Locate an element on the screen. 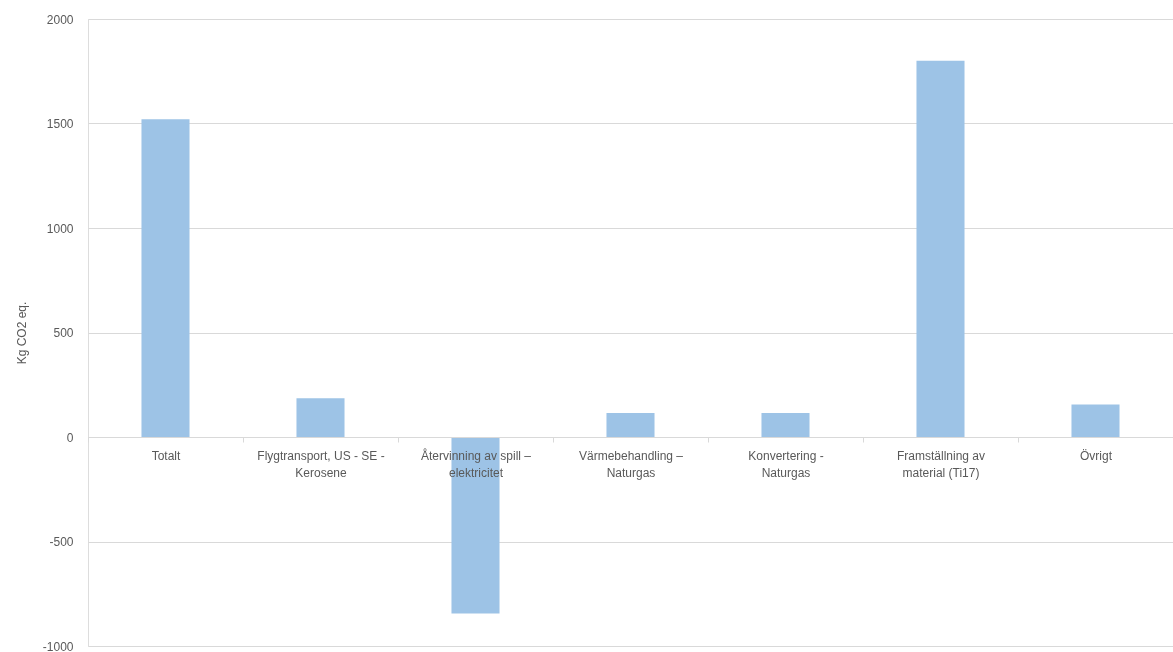 The width and height of the screenshot is (1173, 652). x-tick-label: Totalt is located at coordinates (166, 455).